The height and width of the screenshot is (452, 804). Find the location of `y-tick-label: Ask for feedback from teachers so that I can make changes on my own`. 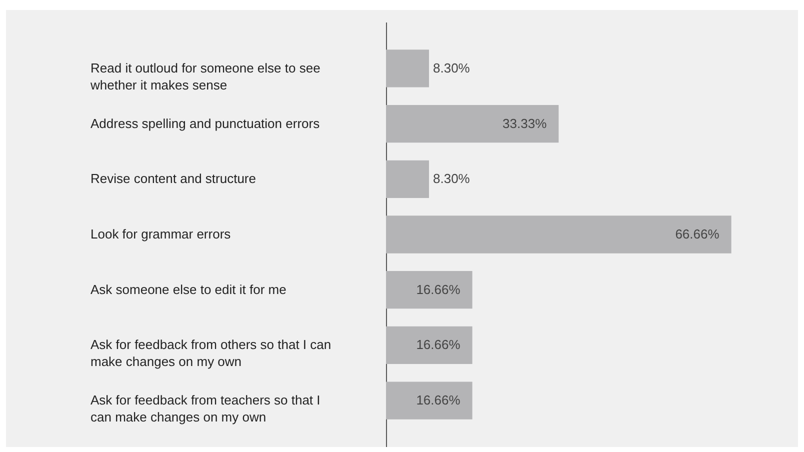

y-tick-label: Ask for feedback from teachers so that I can make changes on my own is located at coordinates (205, 408).